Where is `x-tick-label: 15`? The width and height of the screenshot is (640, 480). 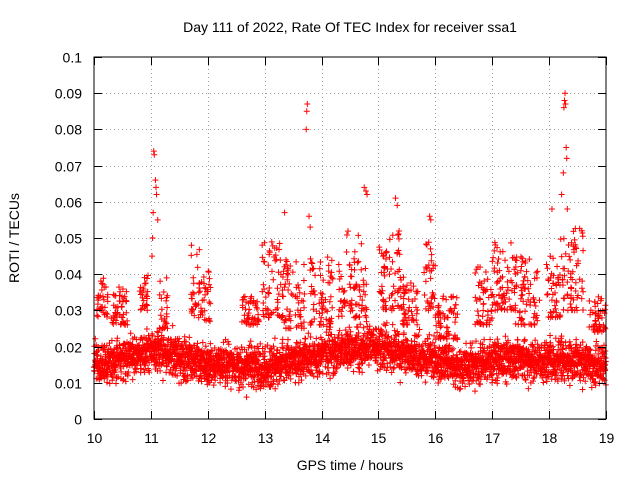 x-tick-label: 15 is located at coordinates (379, 438).